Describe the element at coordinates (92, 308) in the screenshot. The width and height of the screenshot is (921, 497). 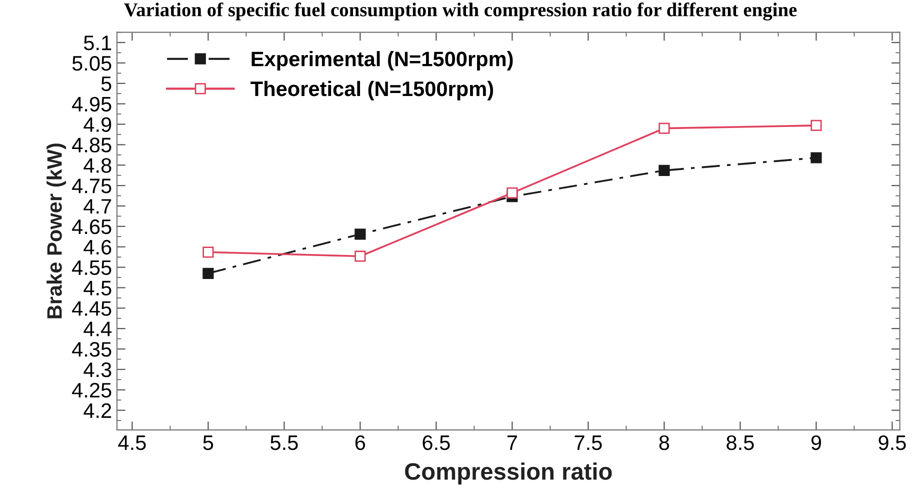
I see `y-tick-label: 4.45` at that location.